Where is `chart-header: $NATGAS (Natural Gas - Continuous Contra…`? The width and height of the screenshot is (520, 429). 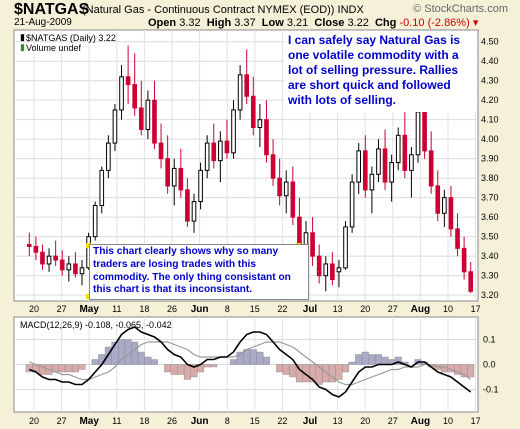 chart-header: $NATGAS (Natural Gas - Continuous Contra… is located at coordinates (260, 15).